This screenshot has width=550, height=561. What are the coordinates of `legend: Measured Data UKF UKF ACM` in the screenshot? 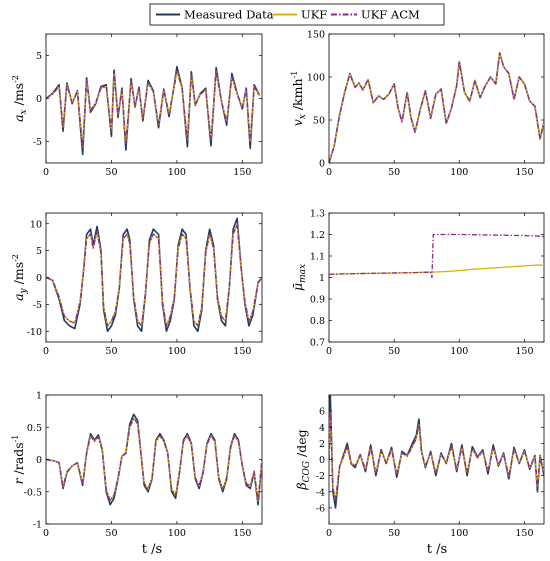 It's located at (297, 14).